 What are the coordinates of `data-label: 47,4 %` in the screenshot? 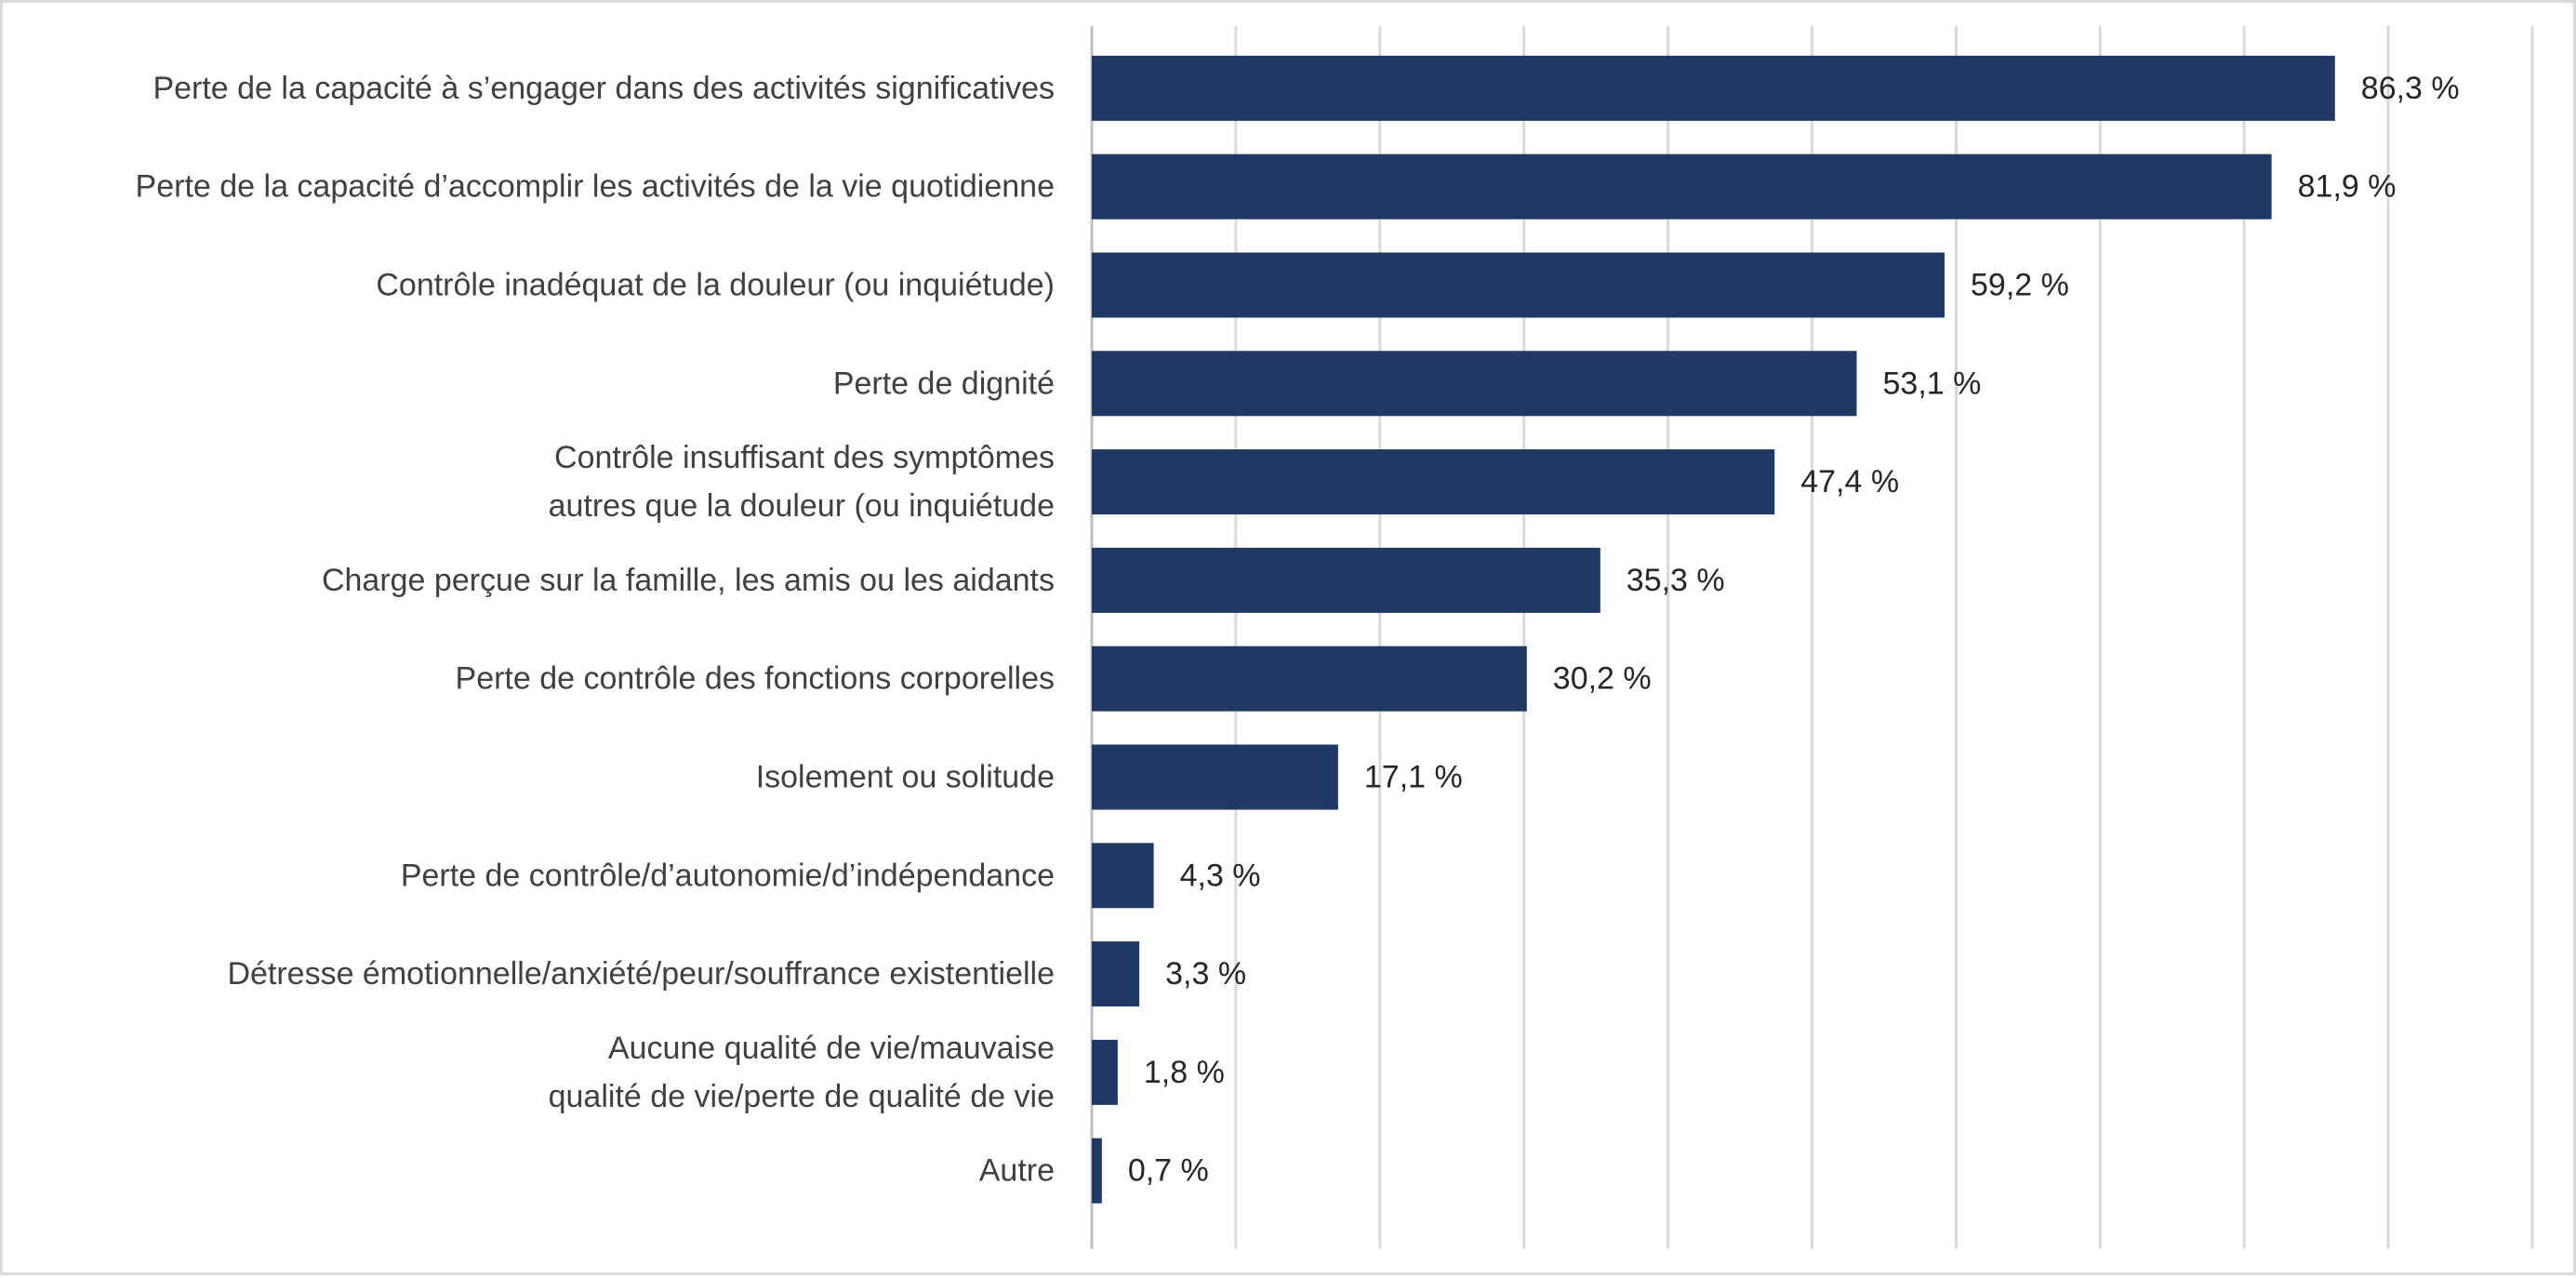 It's located at (1849, 481).